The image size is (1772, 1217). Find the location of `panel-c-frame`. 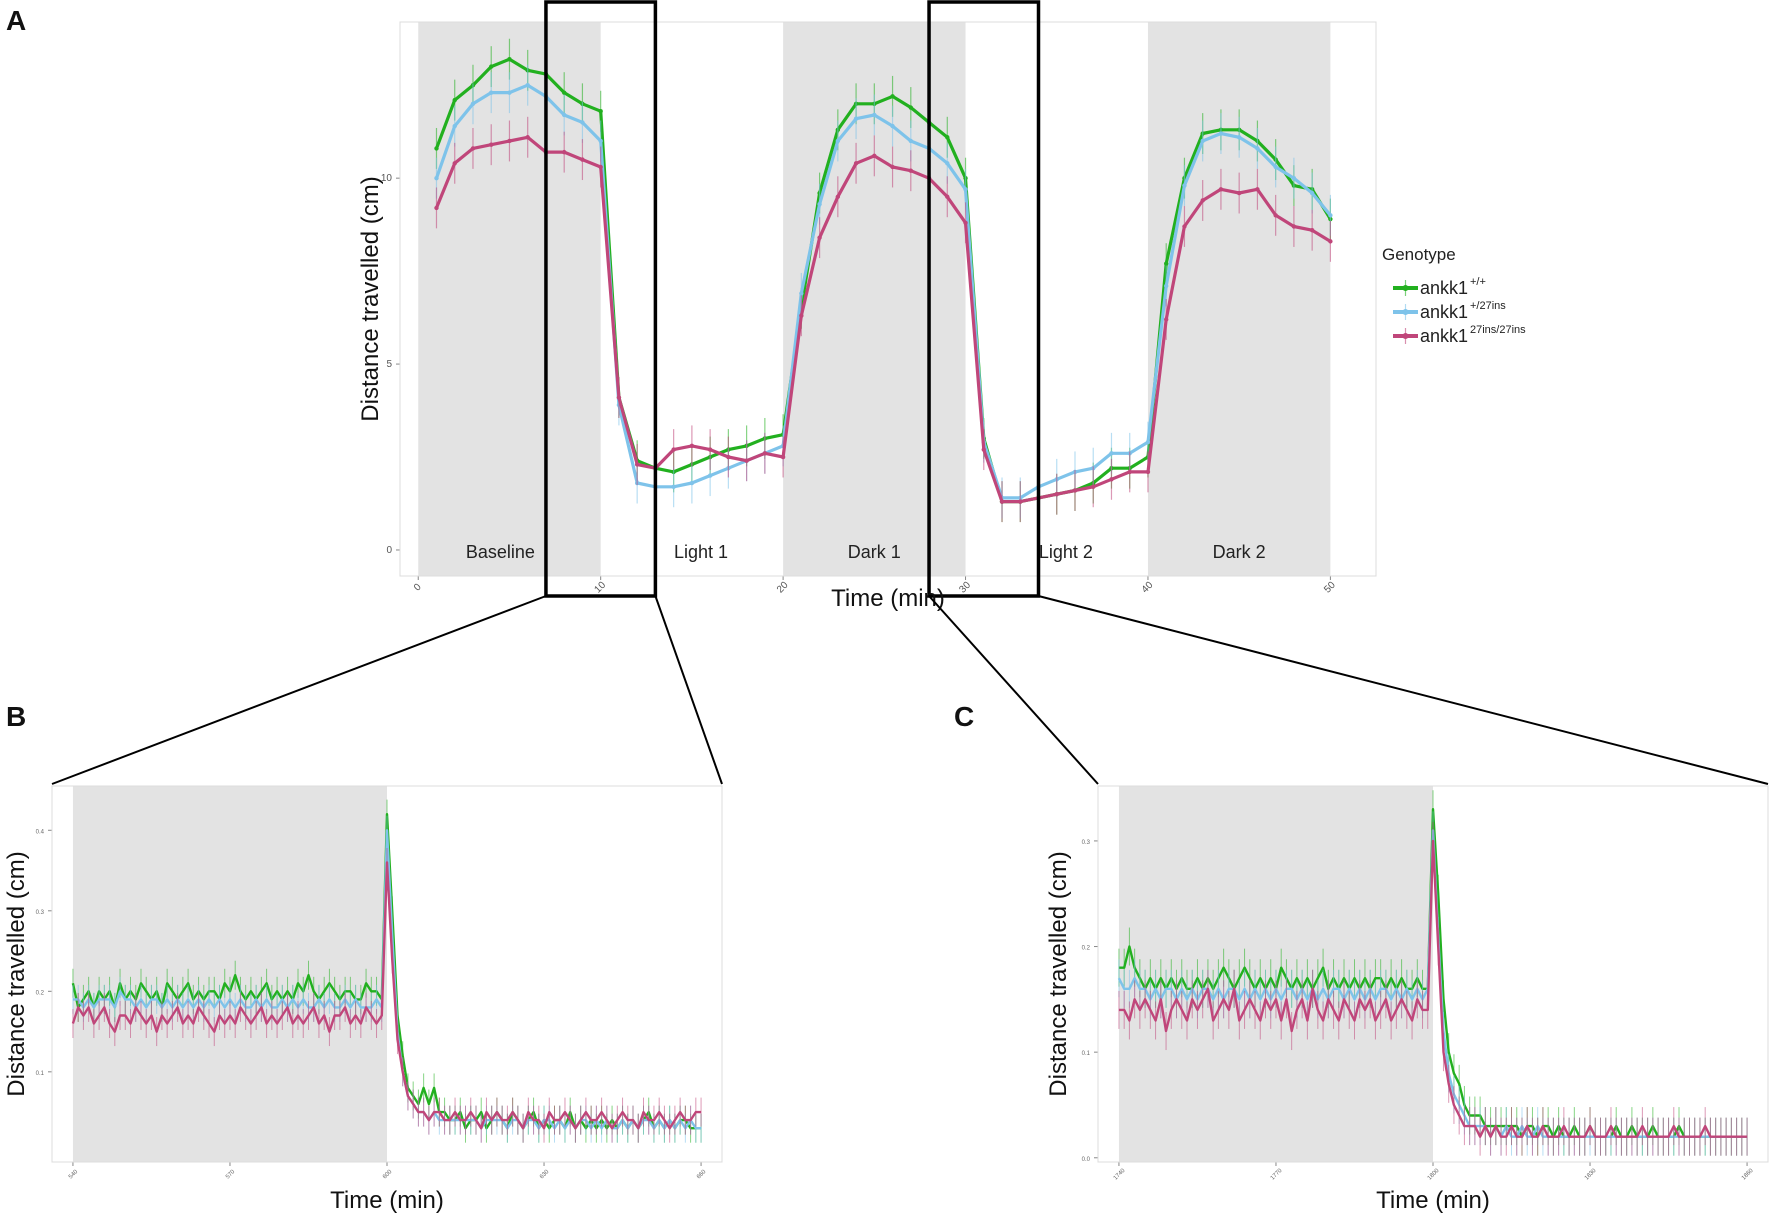

panel-c-frame is located at coordinates (1433, 974).